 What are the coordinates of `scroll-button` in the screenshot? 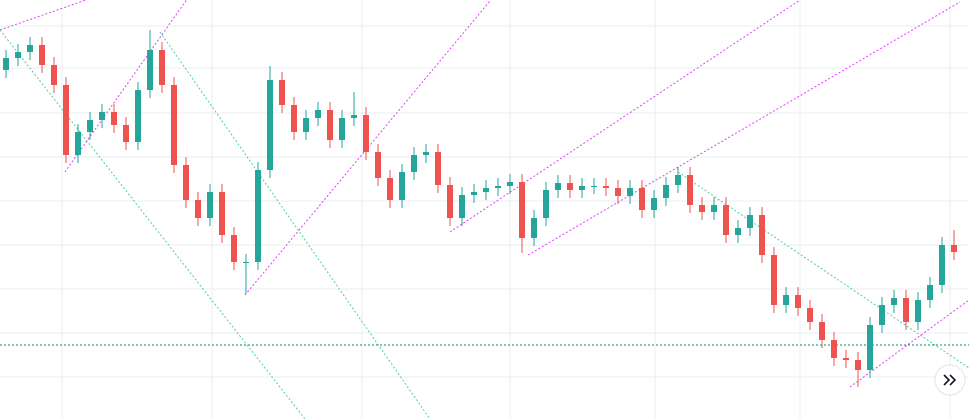 It's located at (950, 380).